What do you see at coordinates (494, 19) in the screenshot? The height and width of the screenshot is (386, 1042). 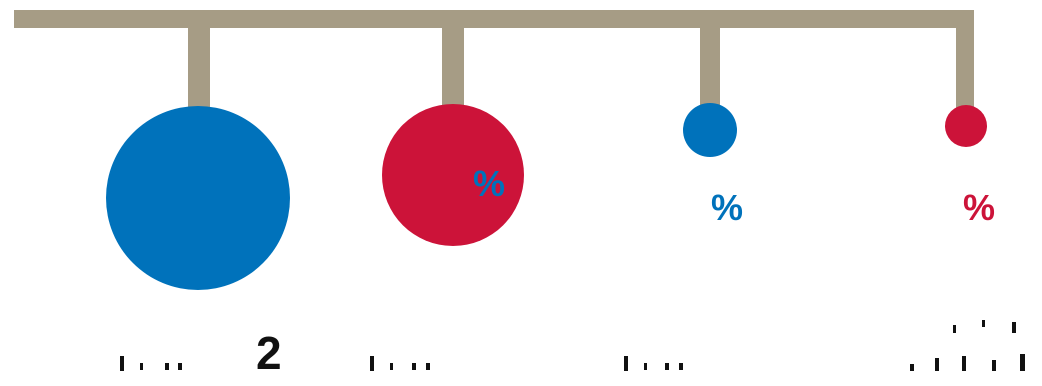 I see `top-bar` at bounding box center [494, 19].